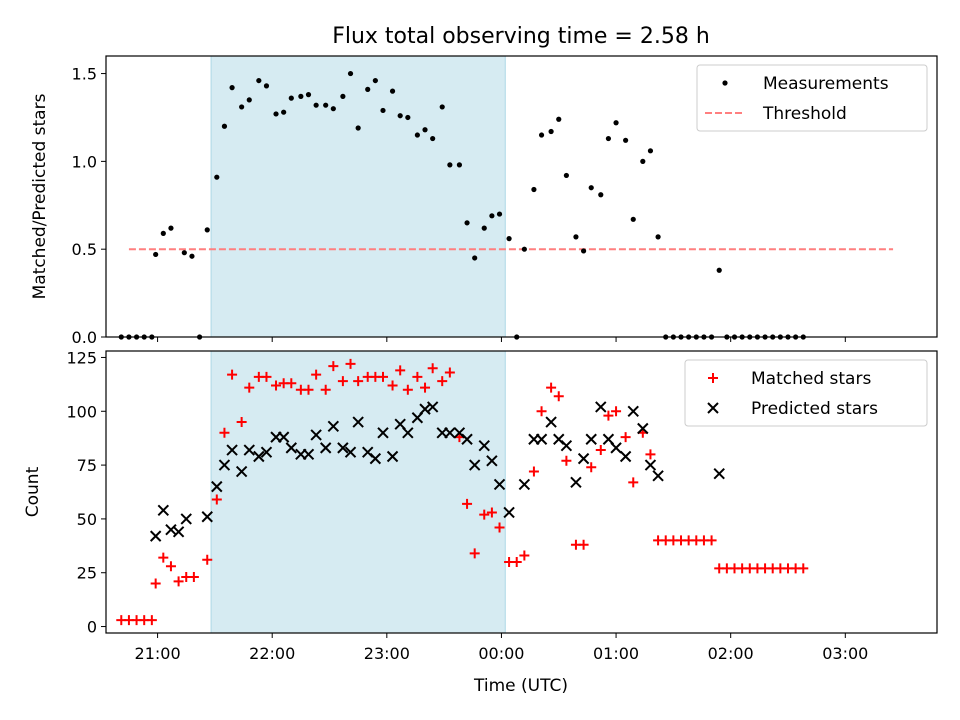 The height and width of the screenshot is (720, 960). What do you see at coordinates (81, 411) in the screenshot?
I see `y-tick-label: 100` at bounding box center [81, 411].